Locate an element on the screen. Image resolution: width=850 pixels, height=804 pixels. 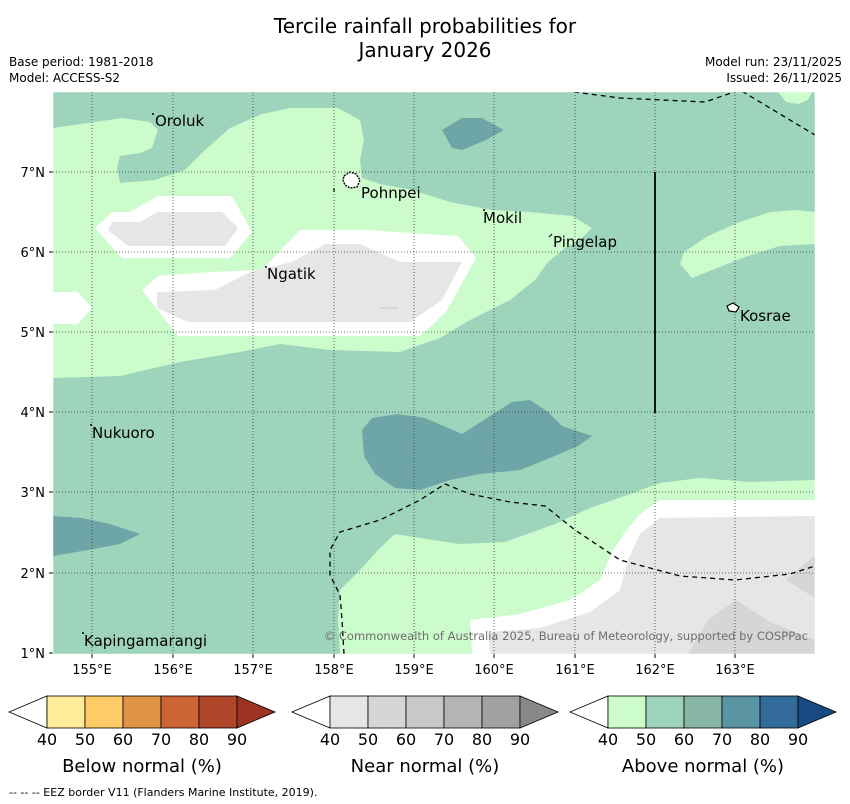
meta-right: Model run: 23/11/2025 Issued: 26/11/2025 is located at coordinates (773, 70).